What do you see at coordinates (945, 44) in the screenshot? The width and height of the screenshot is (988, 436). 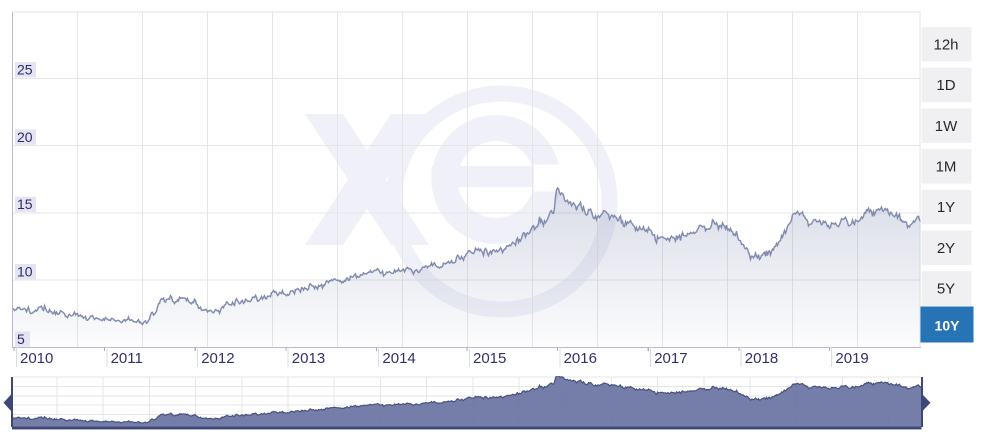 I see `svg-text: 12h` at bounding box center [945, 44].